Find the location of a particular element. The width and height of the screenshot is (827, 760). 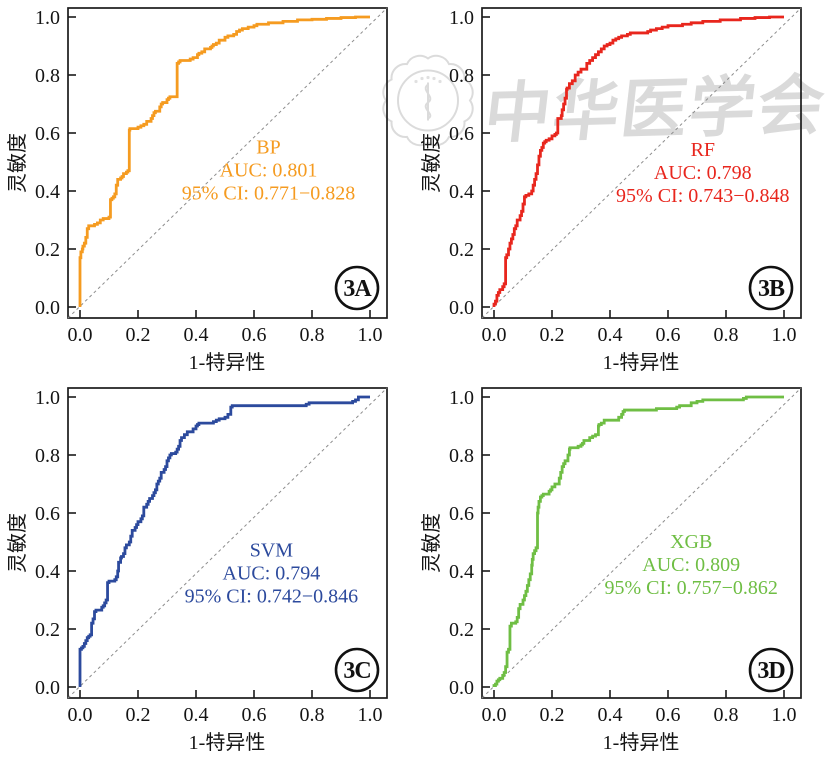

panel-badge: 3B is located at coordinates (771, 288).